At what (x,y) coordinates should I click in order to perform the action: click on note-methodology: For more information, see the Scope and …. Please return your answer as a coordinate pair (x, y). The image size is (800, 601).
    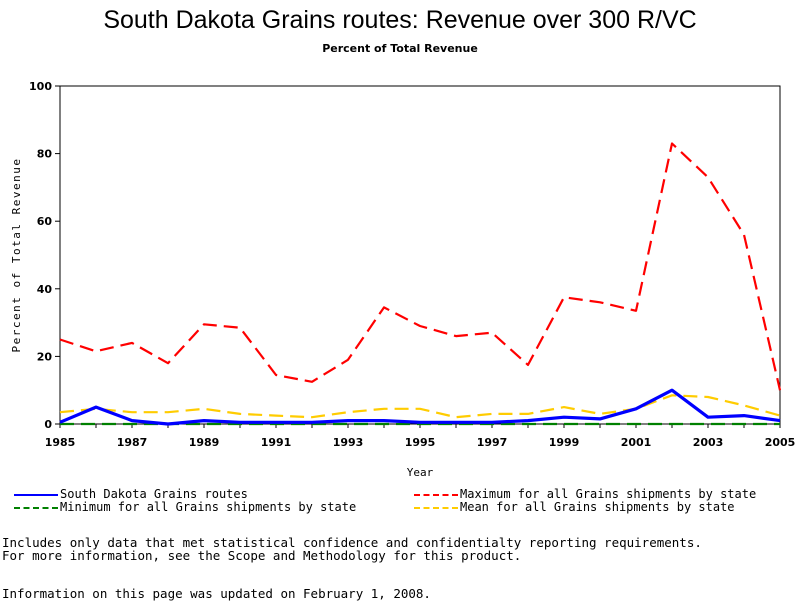
    Looking at the image, I should click on (262, 555).